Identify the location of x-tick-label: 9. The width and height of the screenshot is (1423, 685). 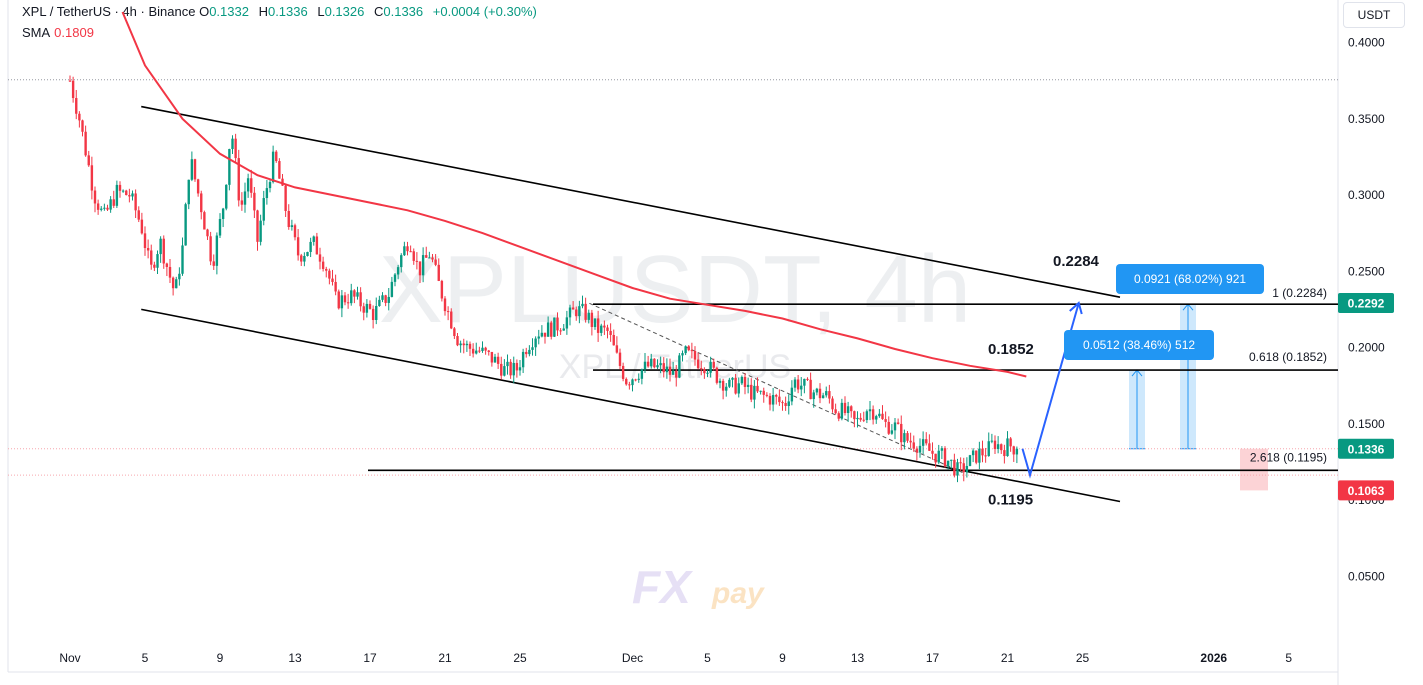
(782, 658).